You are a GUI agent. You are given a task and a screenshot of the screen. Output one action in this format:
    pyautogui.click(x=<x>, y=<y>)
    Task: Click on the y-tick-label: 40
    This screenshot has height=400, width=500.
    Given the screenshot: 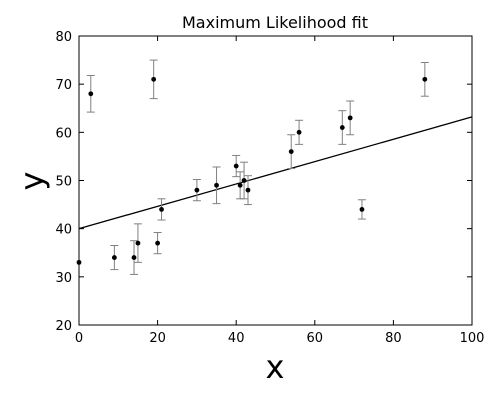 What is the action you would take?
    pyautogui.click(x=63, y=230)
    